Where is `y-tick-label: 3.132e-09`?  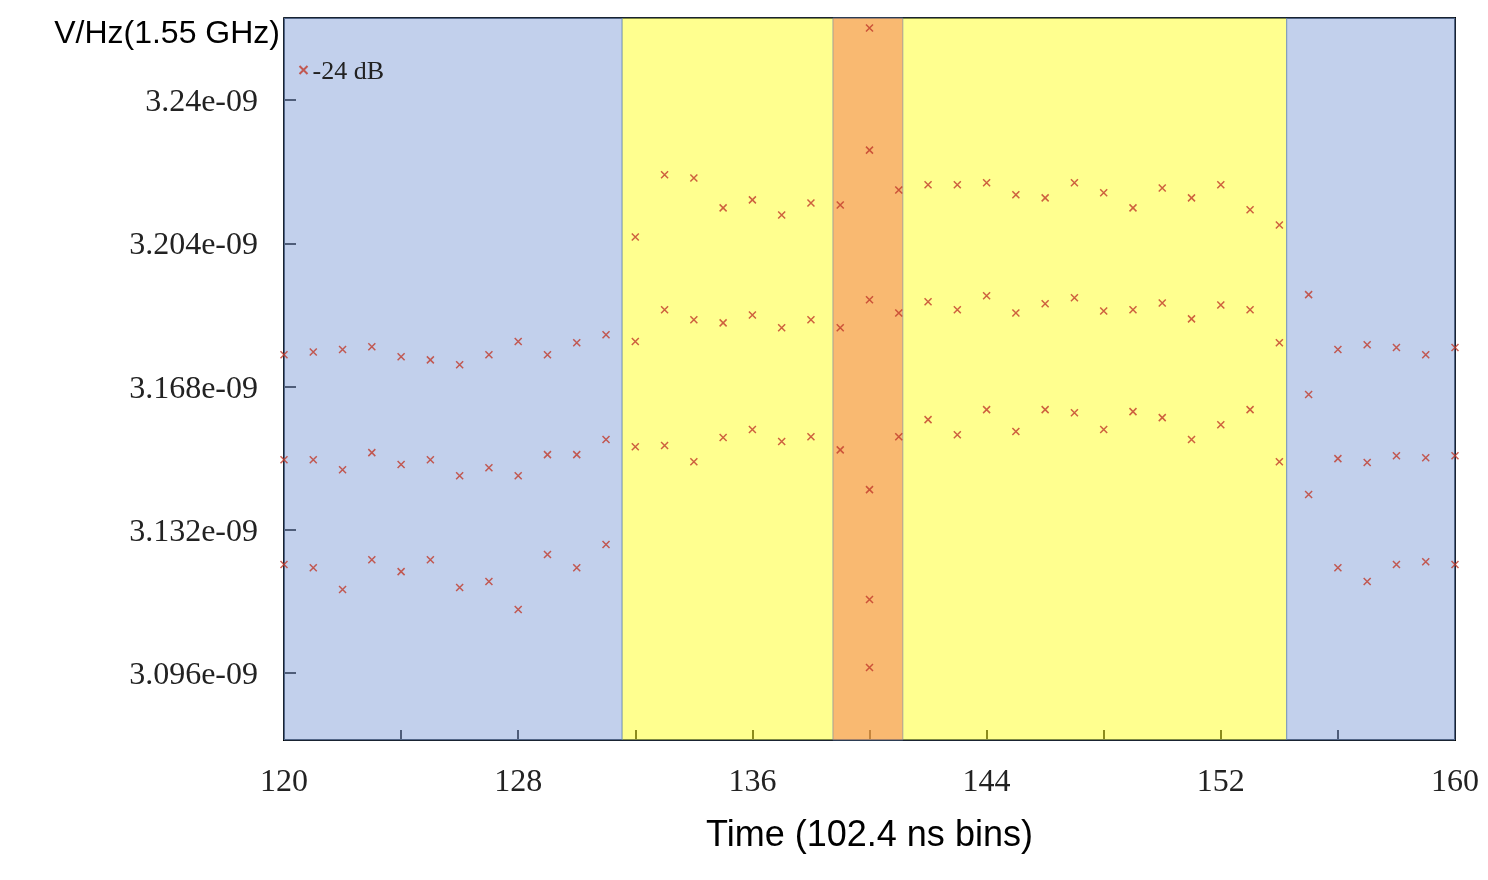
y-tick-label: 3.132e-09 is located at coordinates (193, 529).